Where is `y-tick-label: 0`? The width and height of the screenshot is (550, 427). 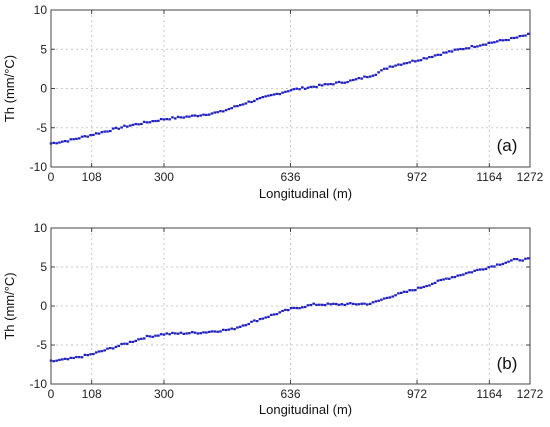 y-tick-label: 0 is located at coordinates (43, 89).